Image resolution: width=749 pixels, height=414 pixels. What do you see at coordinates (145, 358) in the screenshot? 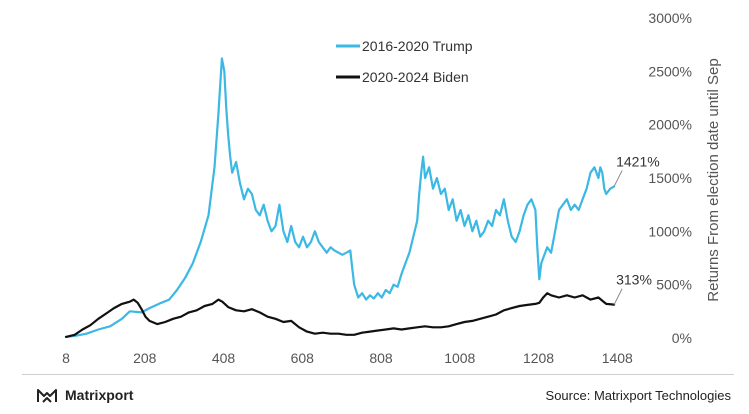
I see `x-tick-label: 208` at bounding box center [145, 358].